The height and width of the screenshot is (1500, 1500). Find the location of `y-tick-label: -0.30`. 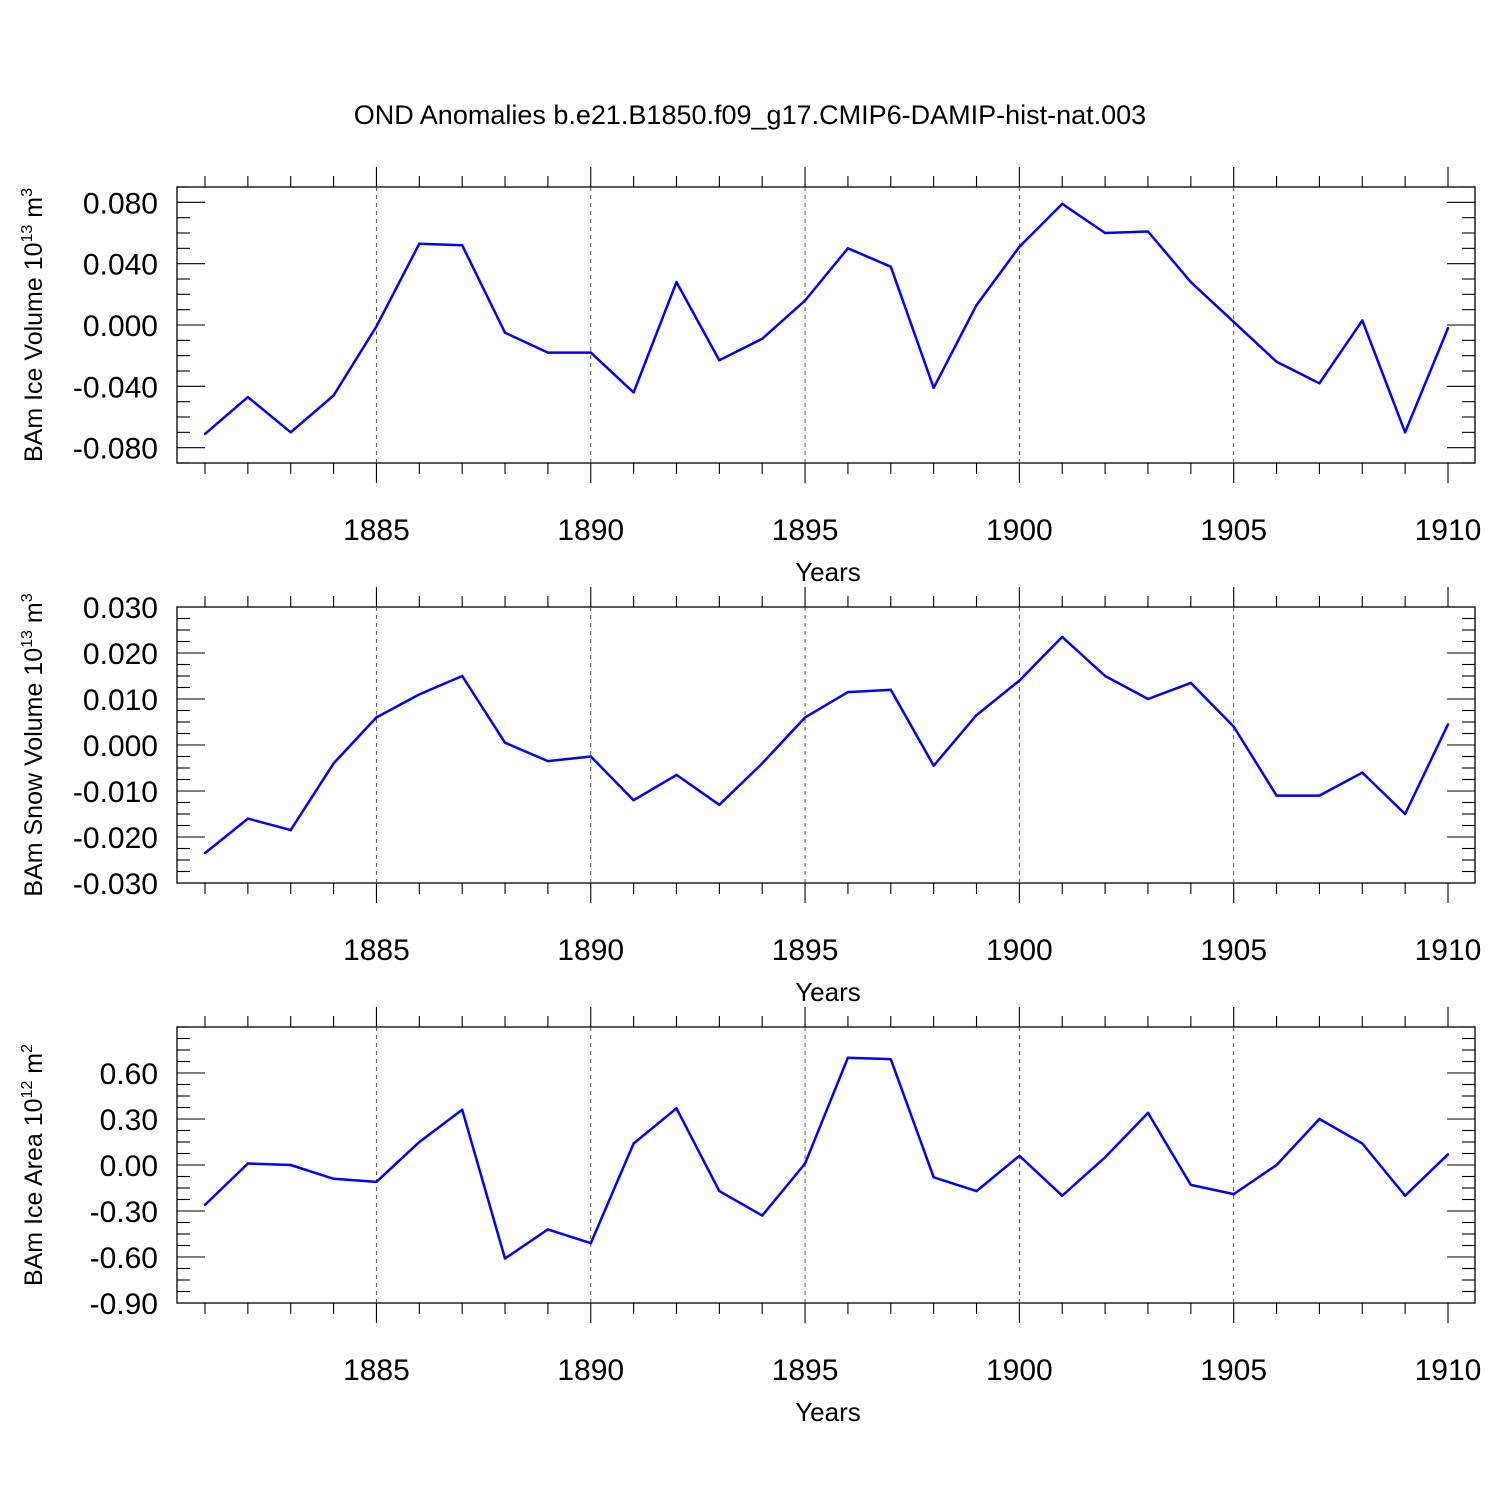

y-tick-label: -0.30 is located at coordinates (124, 1212).